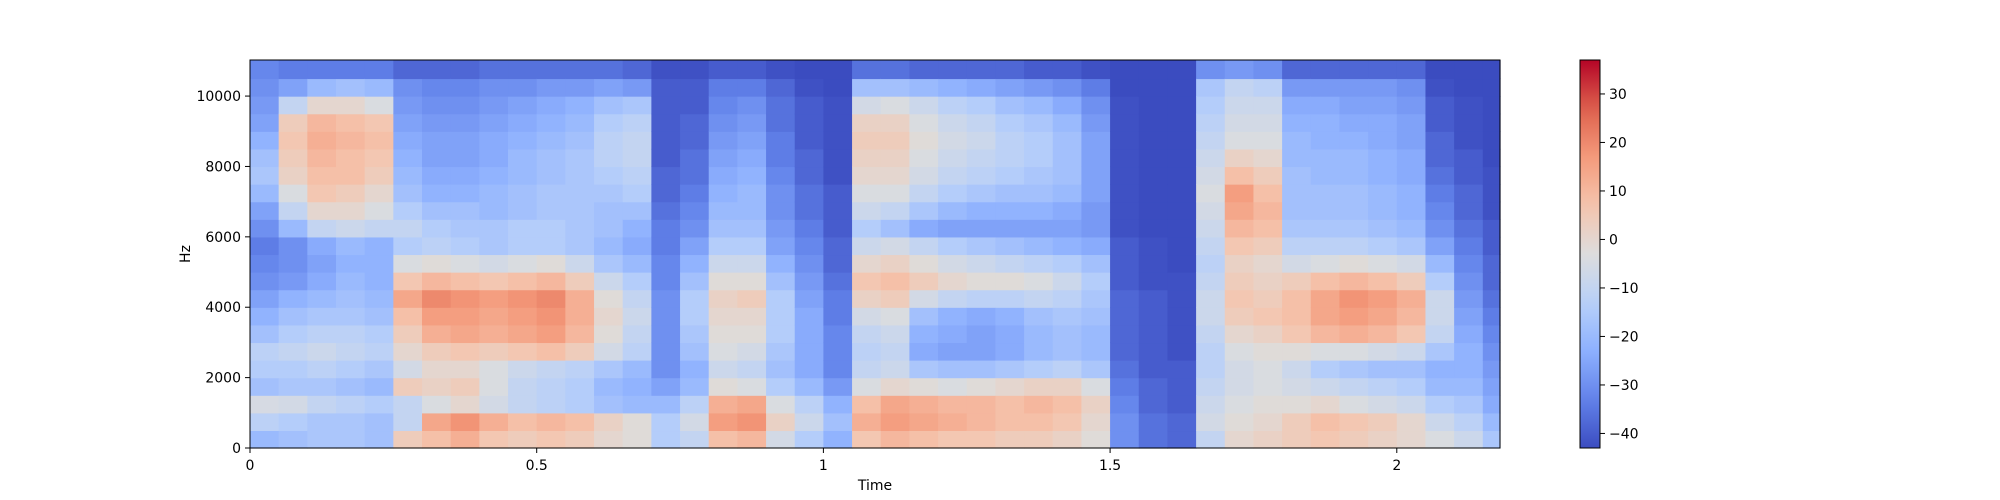  I want to click on x-tick-label: 0.5, so click(537, 466).